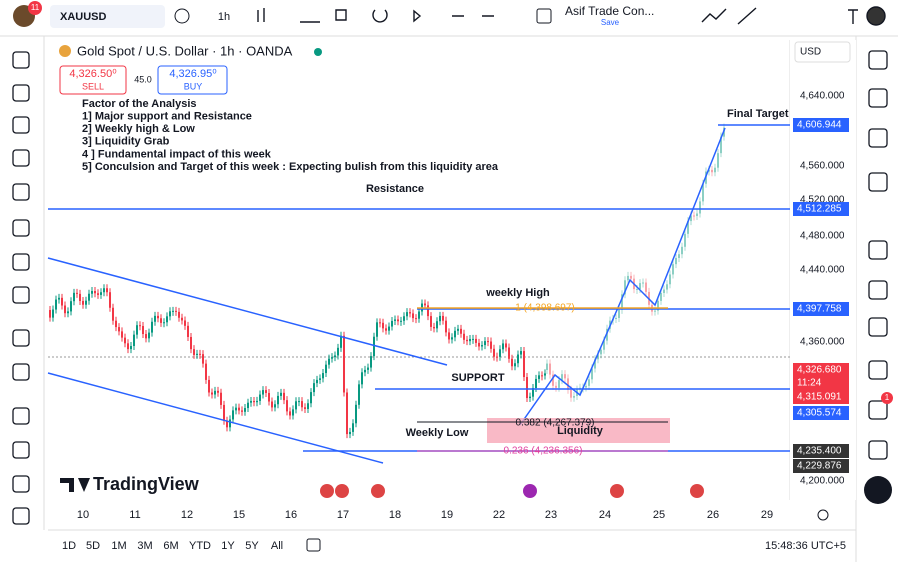 The image size is (898, 567). What do you see at coordinates (758, 114) in the screenshot?
I see `final-target-label: Final Target` at bounding box center [758, 114].